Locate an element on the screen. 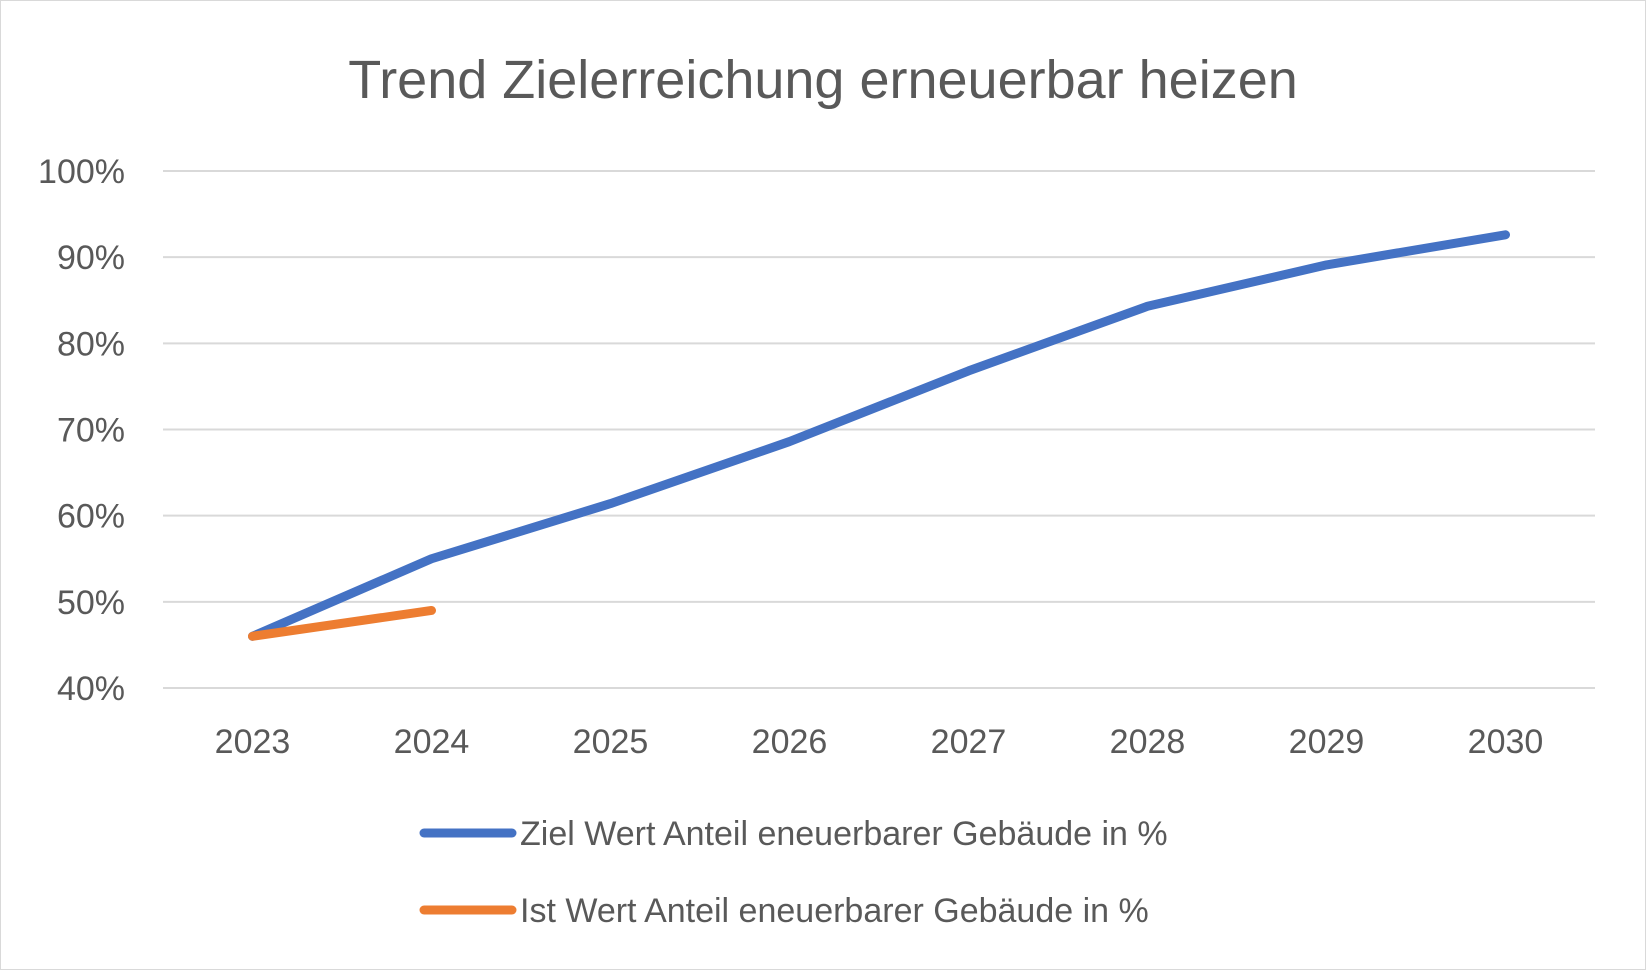  y-tick-label: 40% is located at coordinates (91, 689).